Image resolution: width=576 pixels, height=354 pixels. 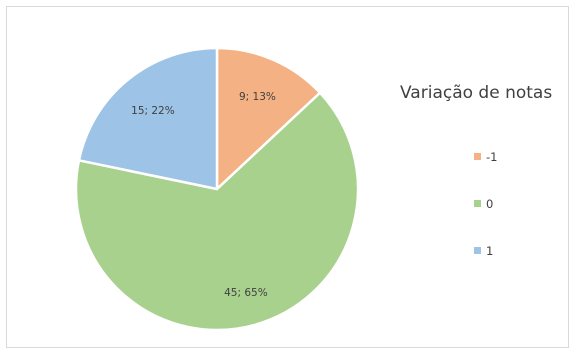 What do you see at coordinates (489, 204) in the screenshot?
I see `legend-label-0: 0` at bounding box center [489, 204].